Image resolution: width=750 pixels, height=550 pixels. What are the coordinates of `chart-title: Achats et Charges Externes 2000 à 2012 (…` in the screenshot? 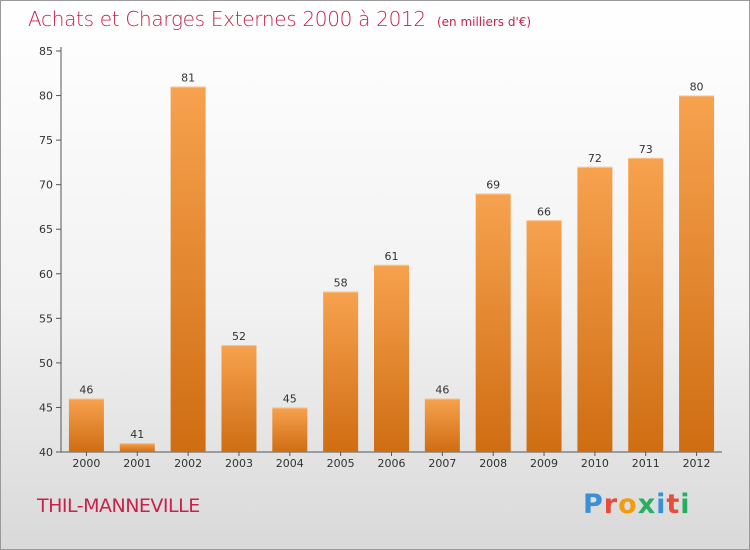 It's located at (279, 19).